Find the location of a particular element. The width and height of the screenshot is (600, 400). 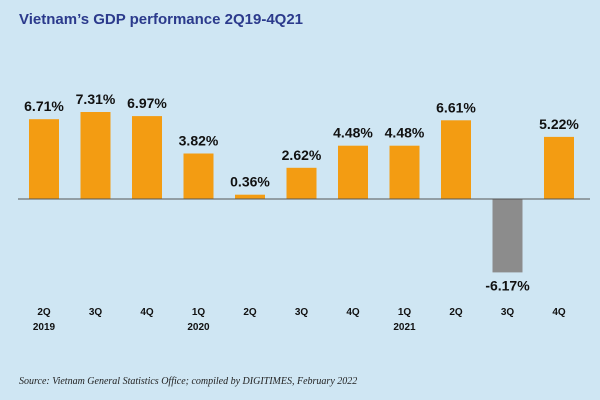

data-label: -6.17% is located at coordinates (507, 285).